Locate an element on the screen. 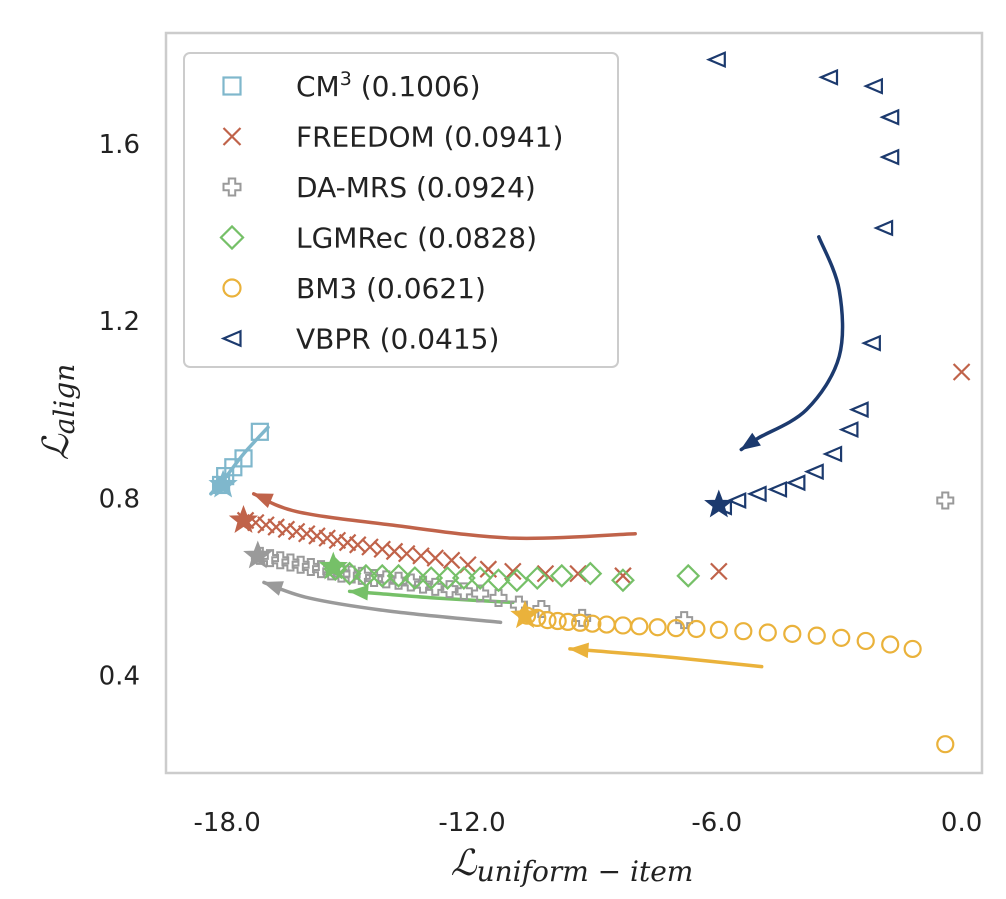 This screenshot has width=1006, height=899. legend-vbpr-marker is located at coordinates (231, 338).